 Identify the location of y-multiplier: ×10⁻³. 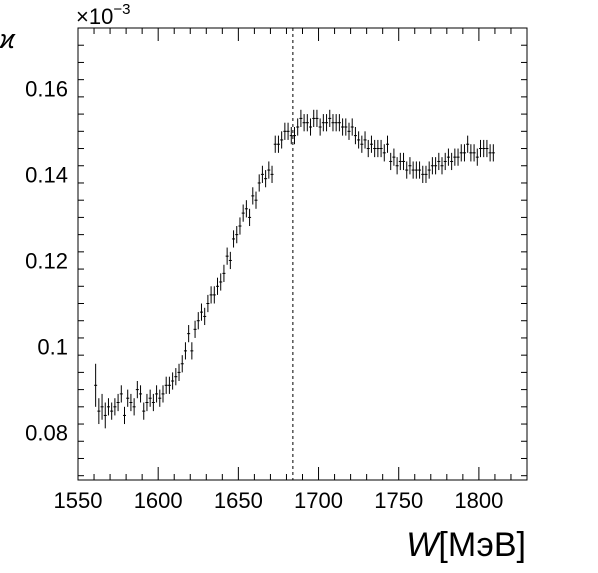
(103, 15).